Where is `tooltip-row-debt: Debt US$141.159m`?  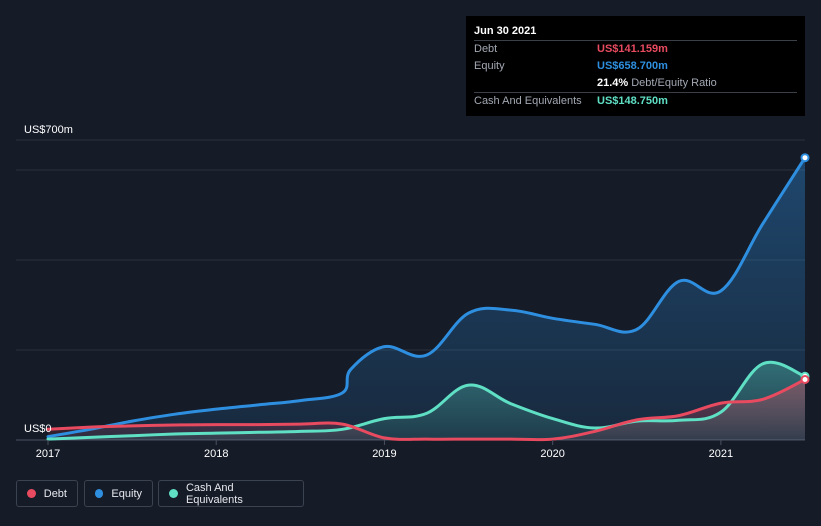
tooltip-row-debt: Debt US$141.159m is located at coordinates (635, 49).